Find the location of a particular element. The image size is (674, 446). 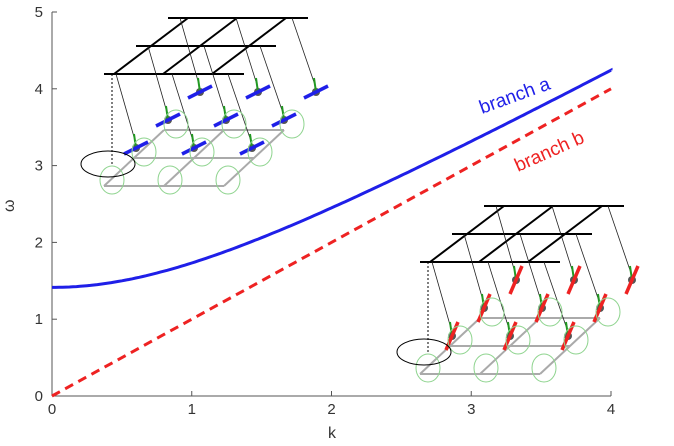

y-tick-label: 4 is located at coordinates (39, 89).